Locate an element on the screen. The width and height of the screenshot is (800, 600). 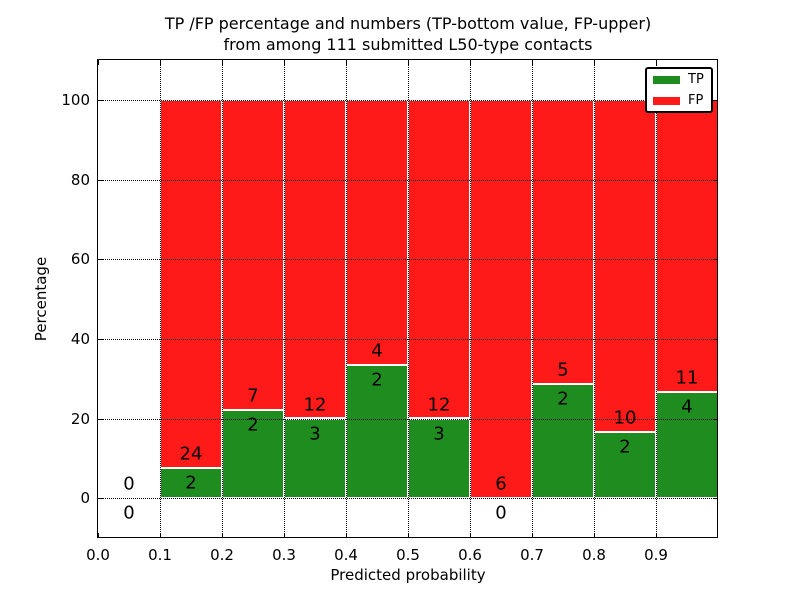
x-axis-label: Predicted probability is located at coordinates (408, 575).